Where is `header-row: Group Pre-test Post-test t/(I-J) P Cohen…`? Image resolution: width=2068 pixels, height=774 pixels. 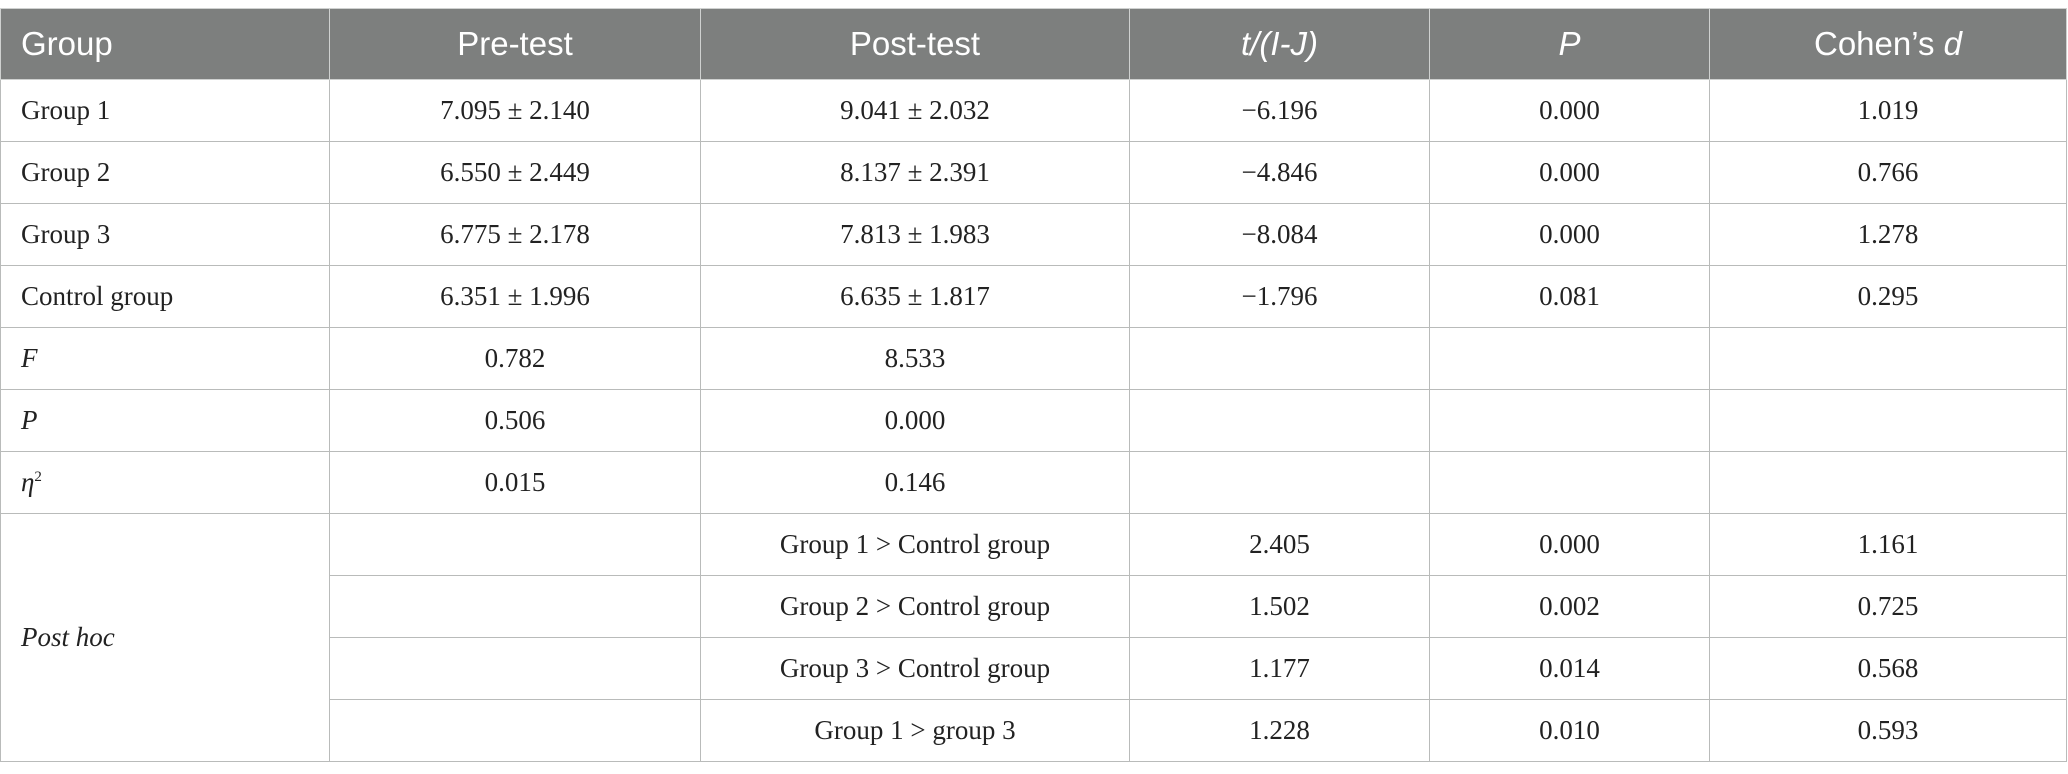
header-row: Group Pre-test Post-test t/(I-J) P Cohen… is located at coordinates (1033, 44).